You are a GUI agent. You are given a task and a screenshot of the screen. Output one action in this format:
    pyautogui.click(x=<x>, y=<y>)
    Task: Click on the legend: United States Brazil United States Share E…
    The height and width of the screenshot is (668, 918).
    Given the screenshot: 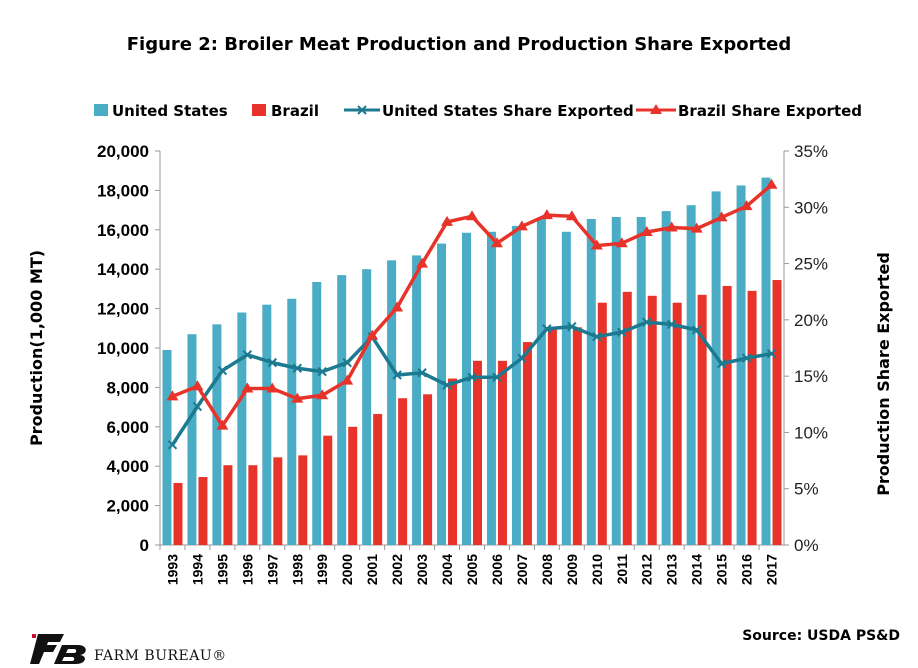 What is the action you would take?
    pyautogui.click(x=478, y=111)
    